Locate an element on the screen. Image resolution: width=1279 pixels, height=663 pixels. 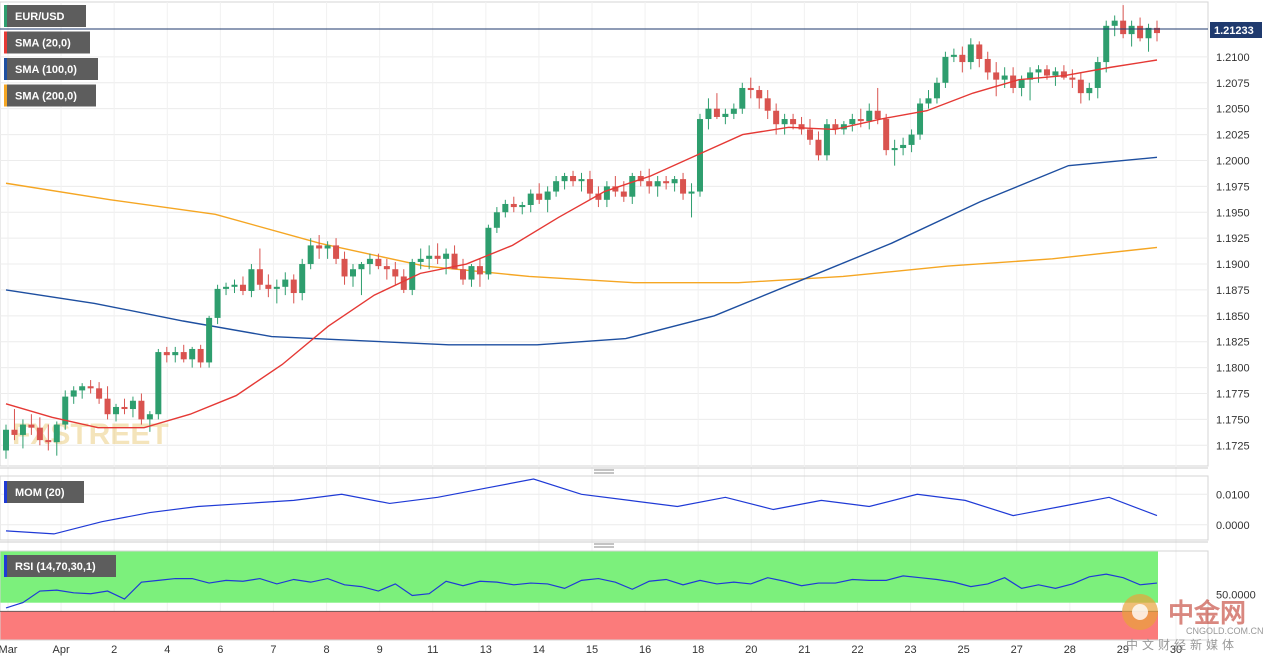
price-tick-label: 1.1825 is located at coordinates (1233, 343).